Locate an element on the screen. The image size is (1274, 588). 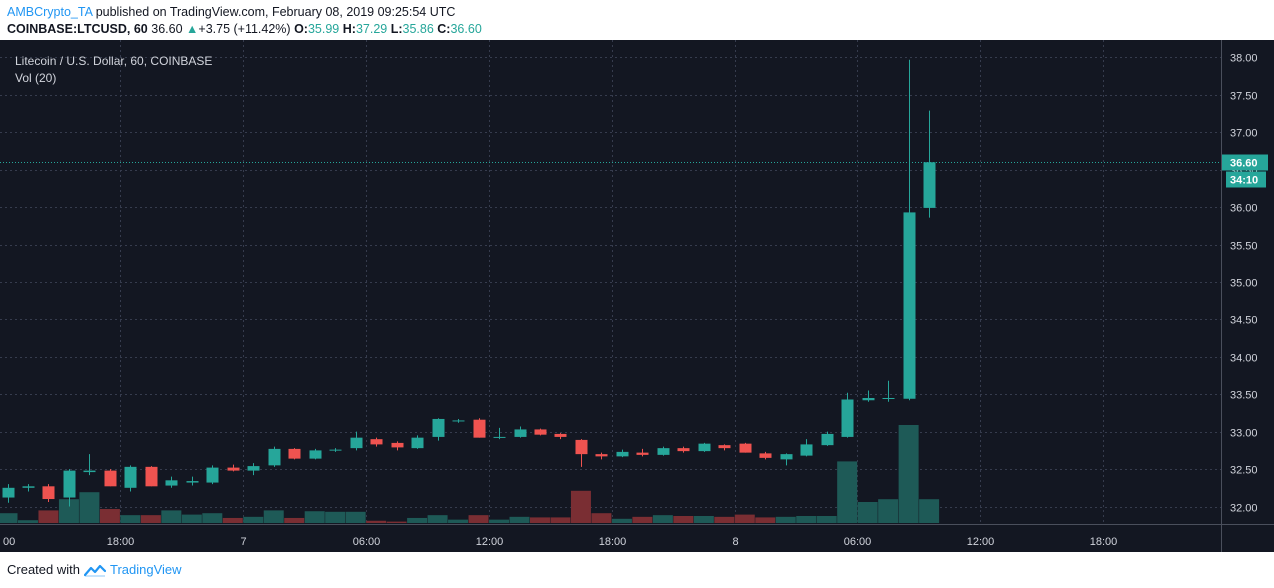
last-price: 36.60 is located at coordinates (167, 29).